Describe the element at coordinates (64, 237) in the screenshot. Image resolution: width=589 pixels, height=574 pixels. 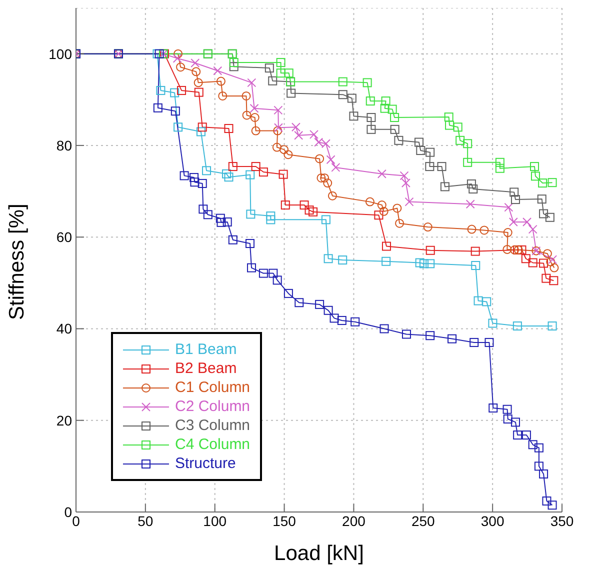
I see `y-tick-label: 60` at that location.